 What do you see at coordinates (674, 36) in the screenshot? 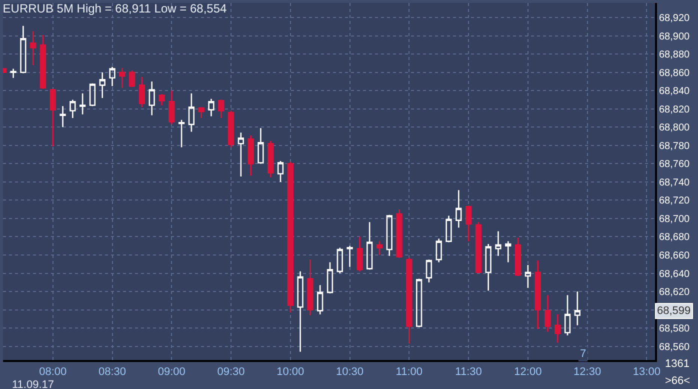
I see `y-tick-label: 68,900` at bounding box center [674, 36].